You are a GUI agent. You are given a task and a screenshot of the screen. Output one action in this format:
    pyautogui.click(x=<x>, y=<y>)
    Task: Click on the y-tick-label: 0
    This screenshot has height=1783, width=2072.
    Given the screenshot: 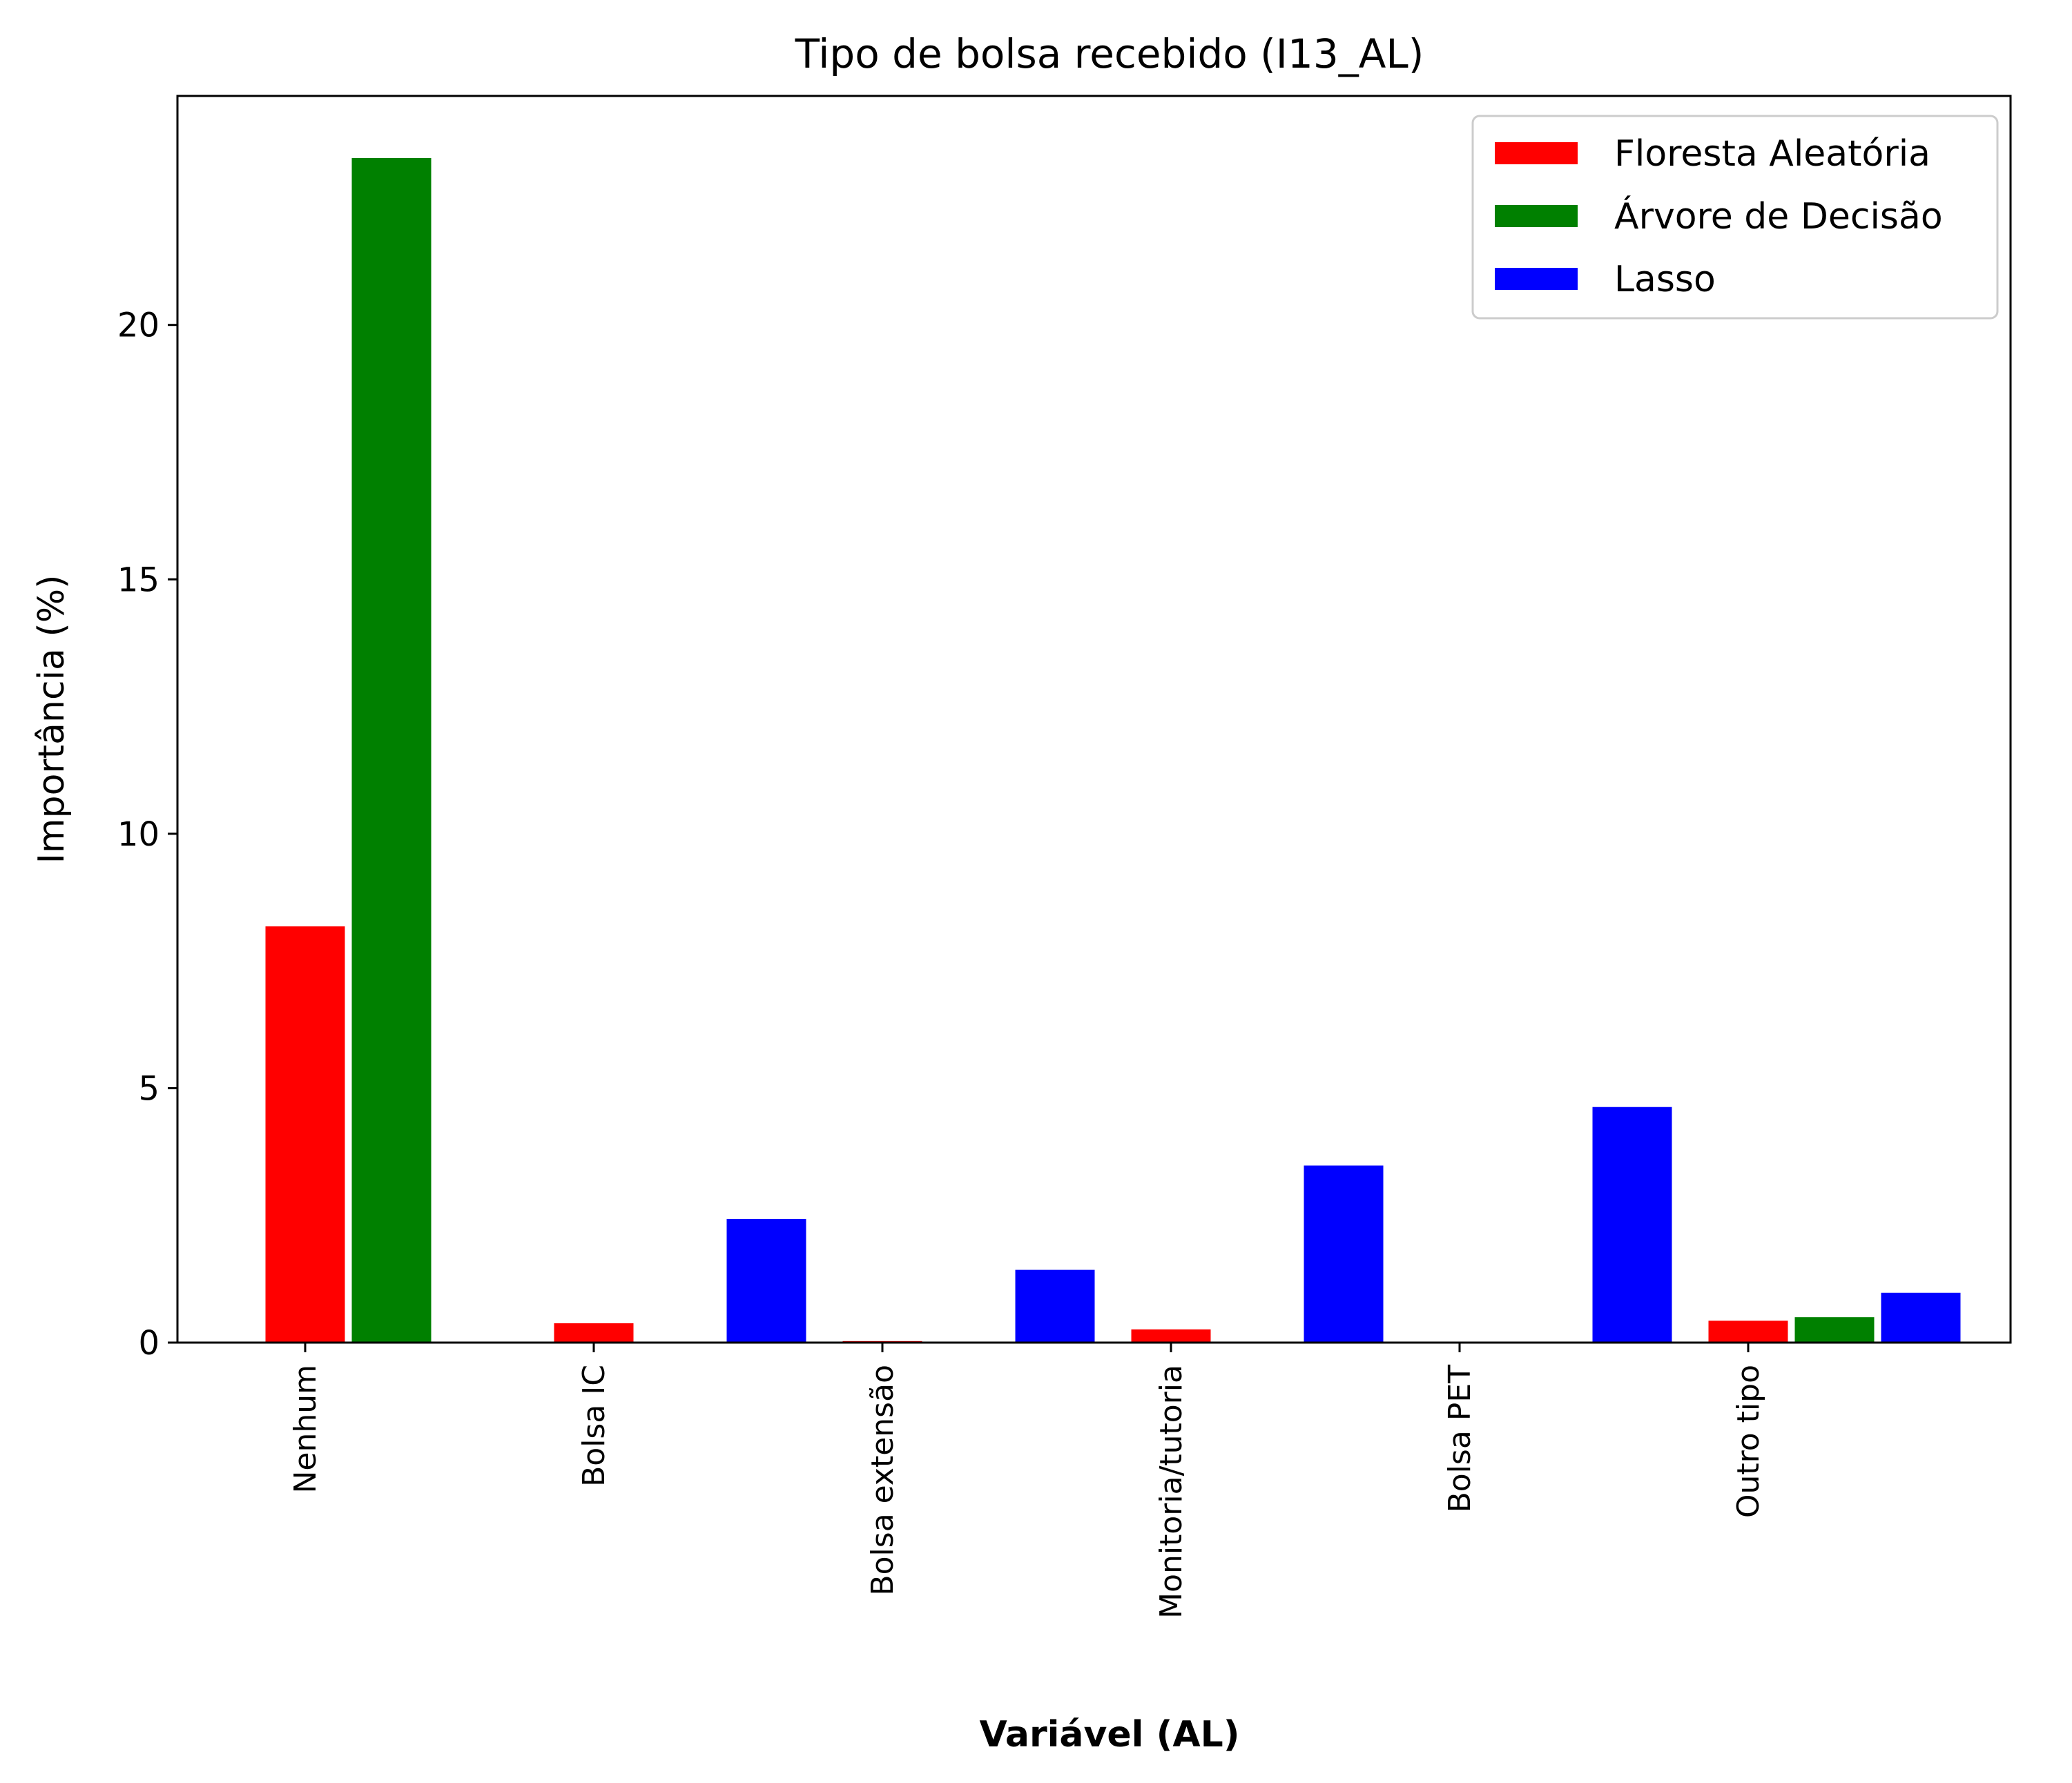 What is the action you would take?
    pyautogui.click(x=149, y=1343)
    